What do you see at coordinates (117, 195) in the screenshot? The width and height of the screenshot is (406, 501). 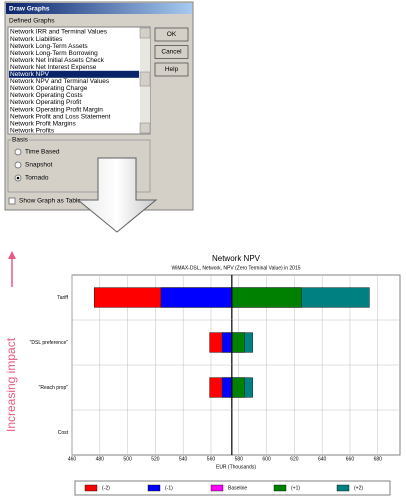 I see `transition-arrow` at bounding box center [117, 195].